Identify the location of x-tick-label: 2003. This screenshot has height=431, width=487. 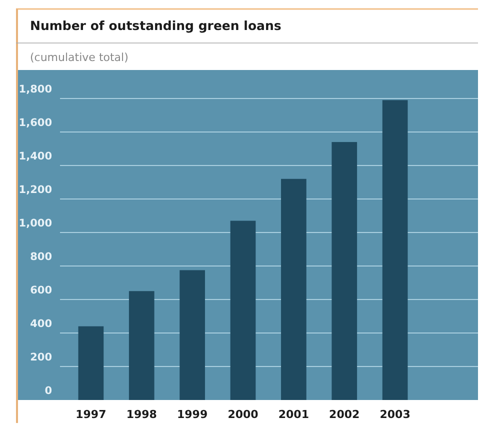
(395, 414).